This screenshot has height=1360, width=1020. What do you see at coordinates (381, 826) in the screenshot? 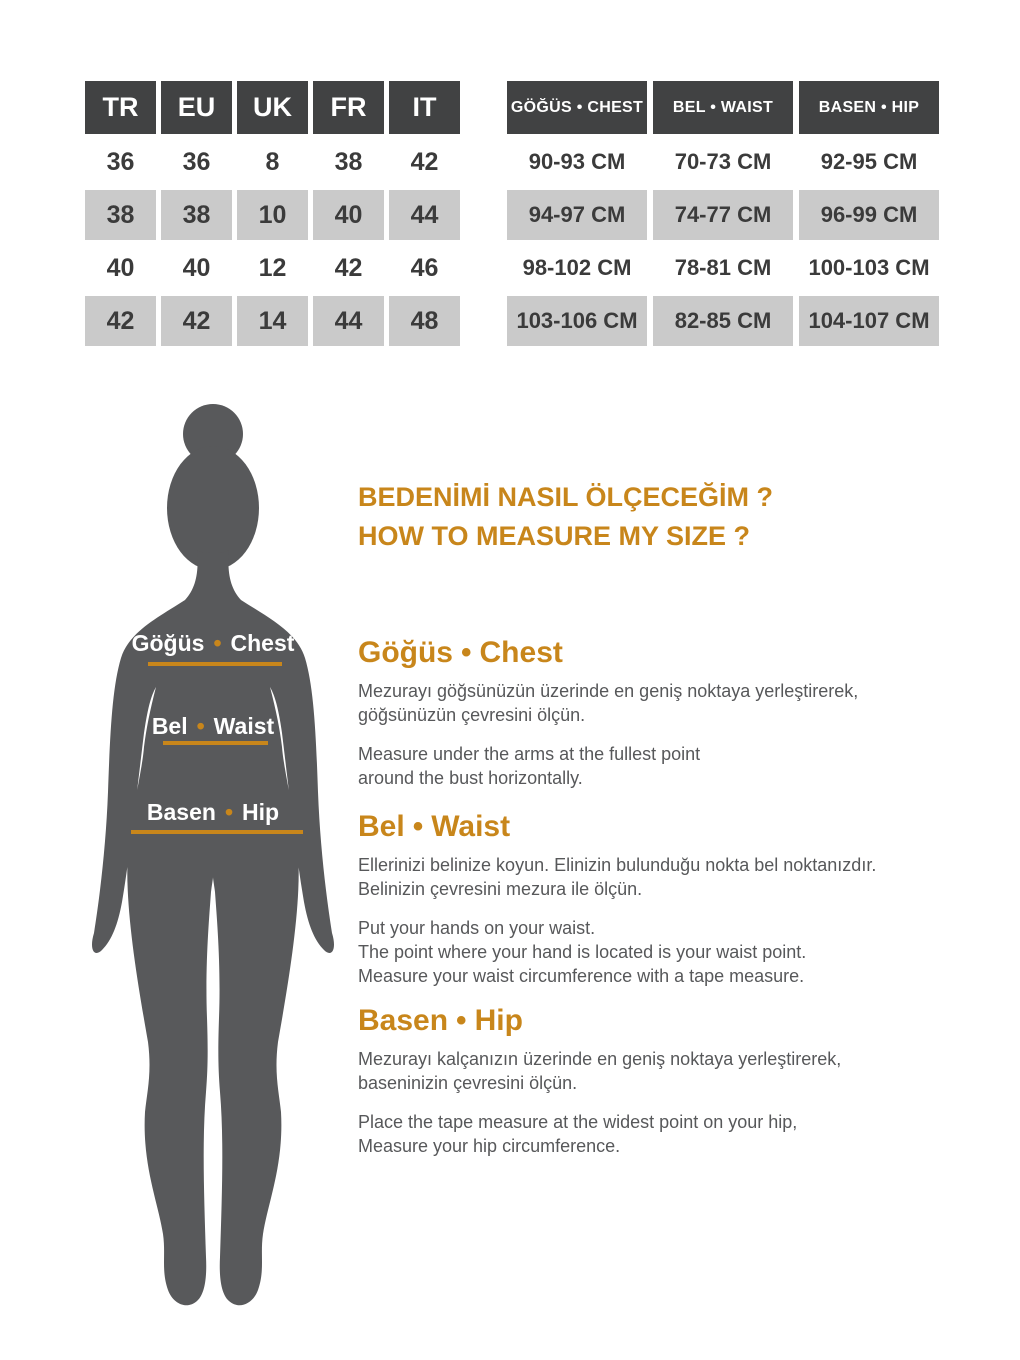
I see `section-title-waist-tr: Bel` at bounding box center [381, 826].